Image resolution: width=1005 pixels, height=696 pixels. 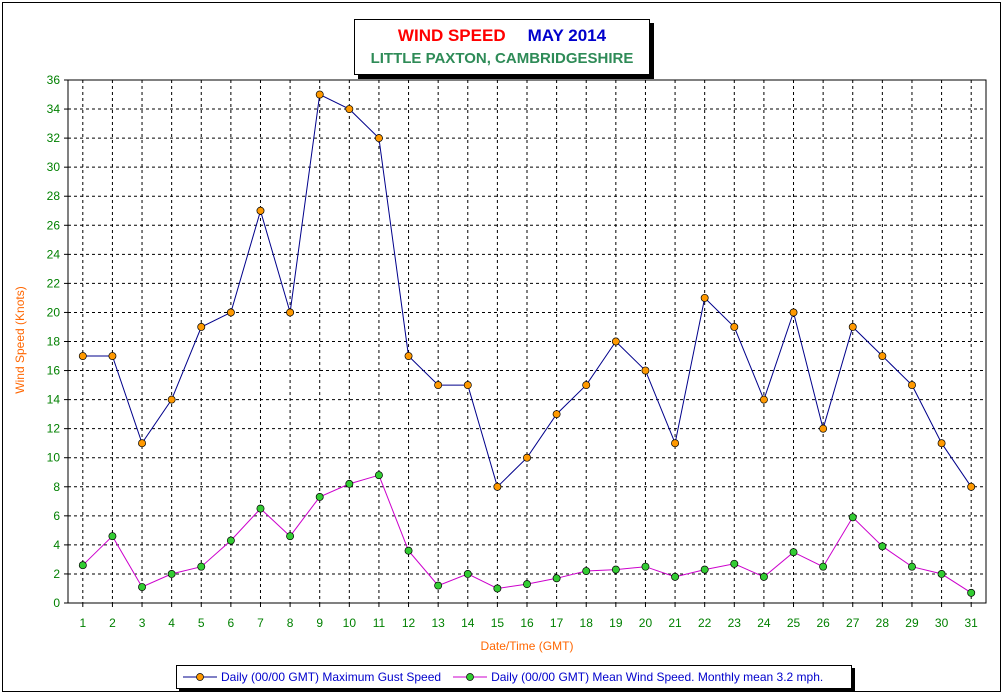 I want to click on y-axis-label: Wind Speed (Knots), so click(x=20, y=339).